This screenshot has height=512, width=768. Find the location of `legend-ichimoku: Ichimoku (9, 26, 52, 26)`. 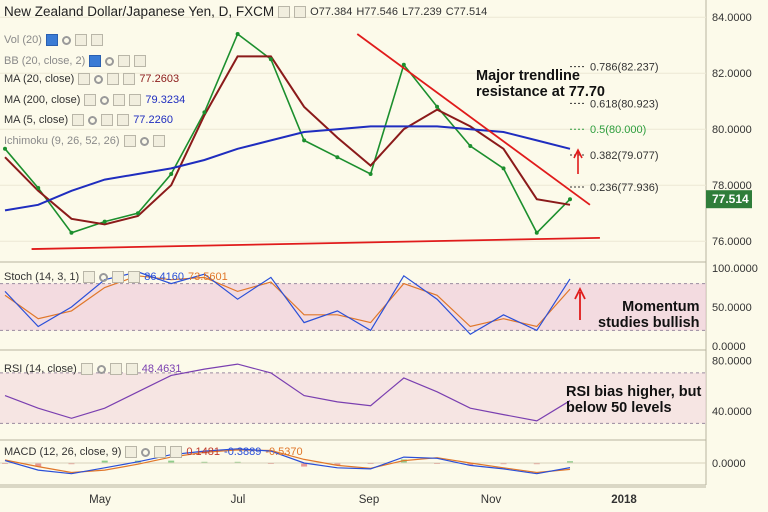

legend-ichimoku: Ichimoku (9, 26, 52, 26) is located at coordinates (84, 141).